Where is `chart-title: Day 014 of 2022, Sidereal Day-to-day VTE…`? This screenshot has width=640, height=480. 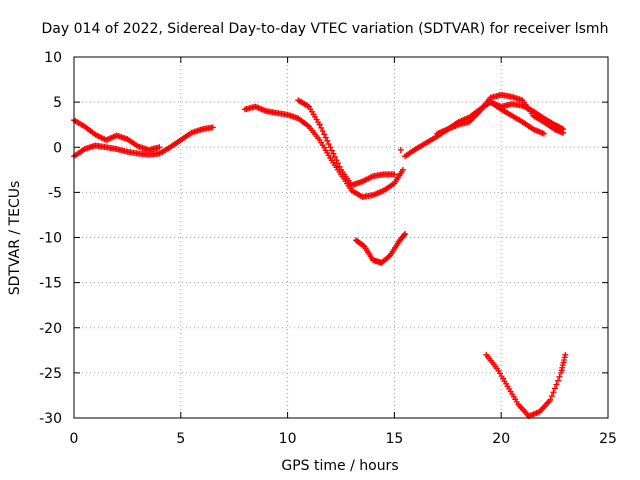 chart-title: Day 014 of 2022, Sidereal Day-to-day VTE… is located at coordinates (325, 29).